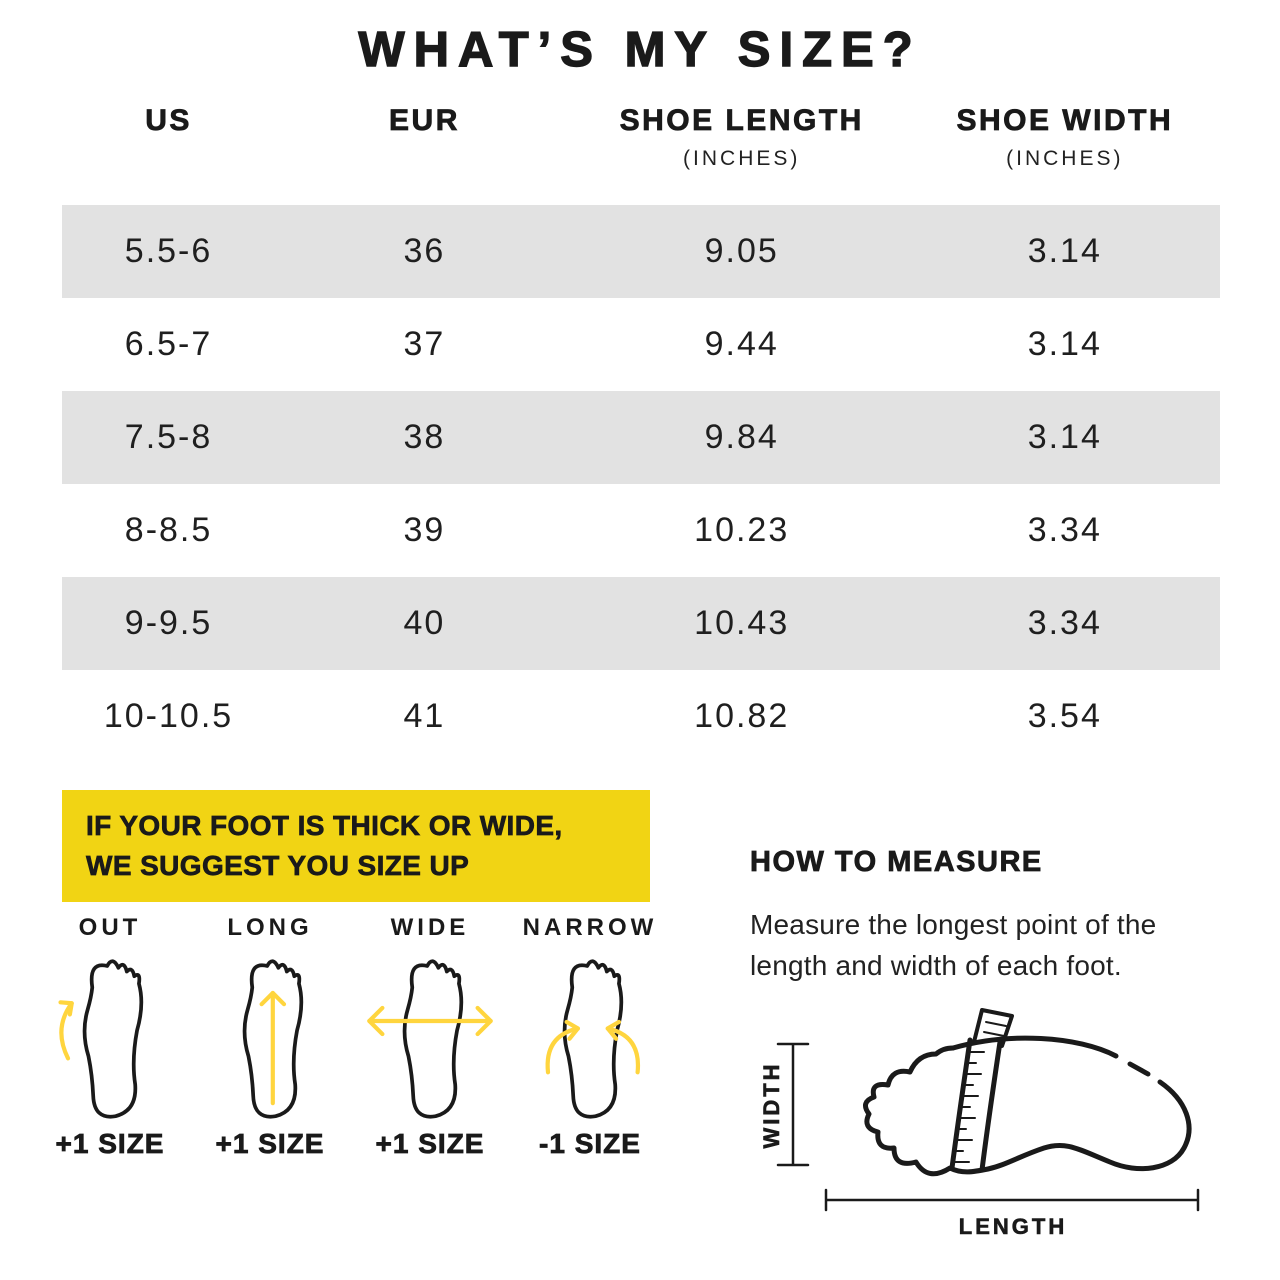 The width and height of the screenshot is (1280, 1280). I want to click on table-row: 7.5-8 38 9.84 3.14, so click(641, 437).